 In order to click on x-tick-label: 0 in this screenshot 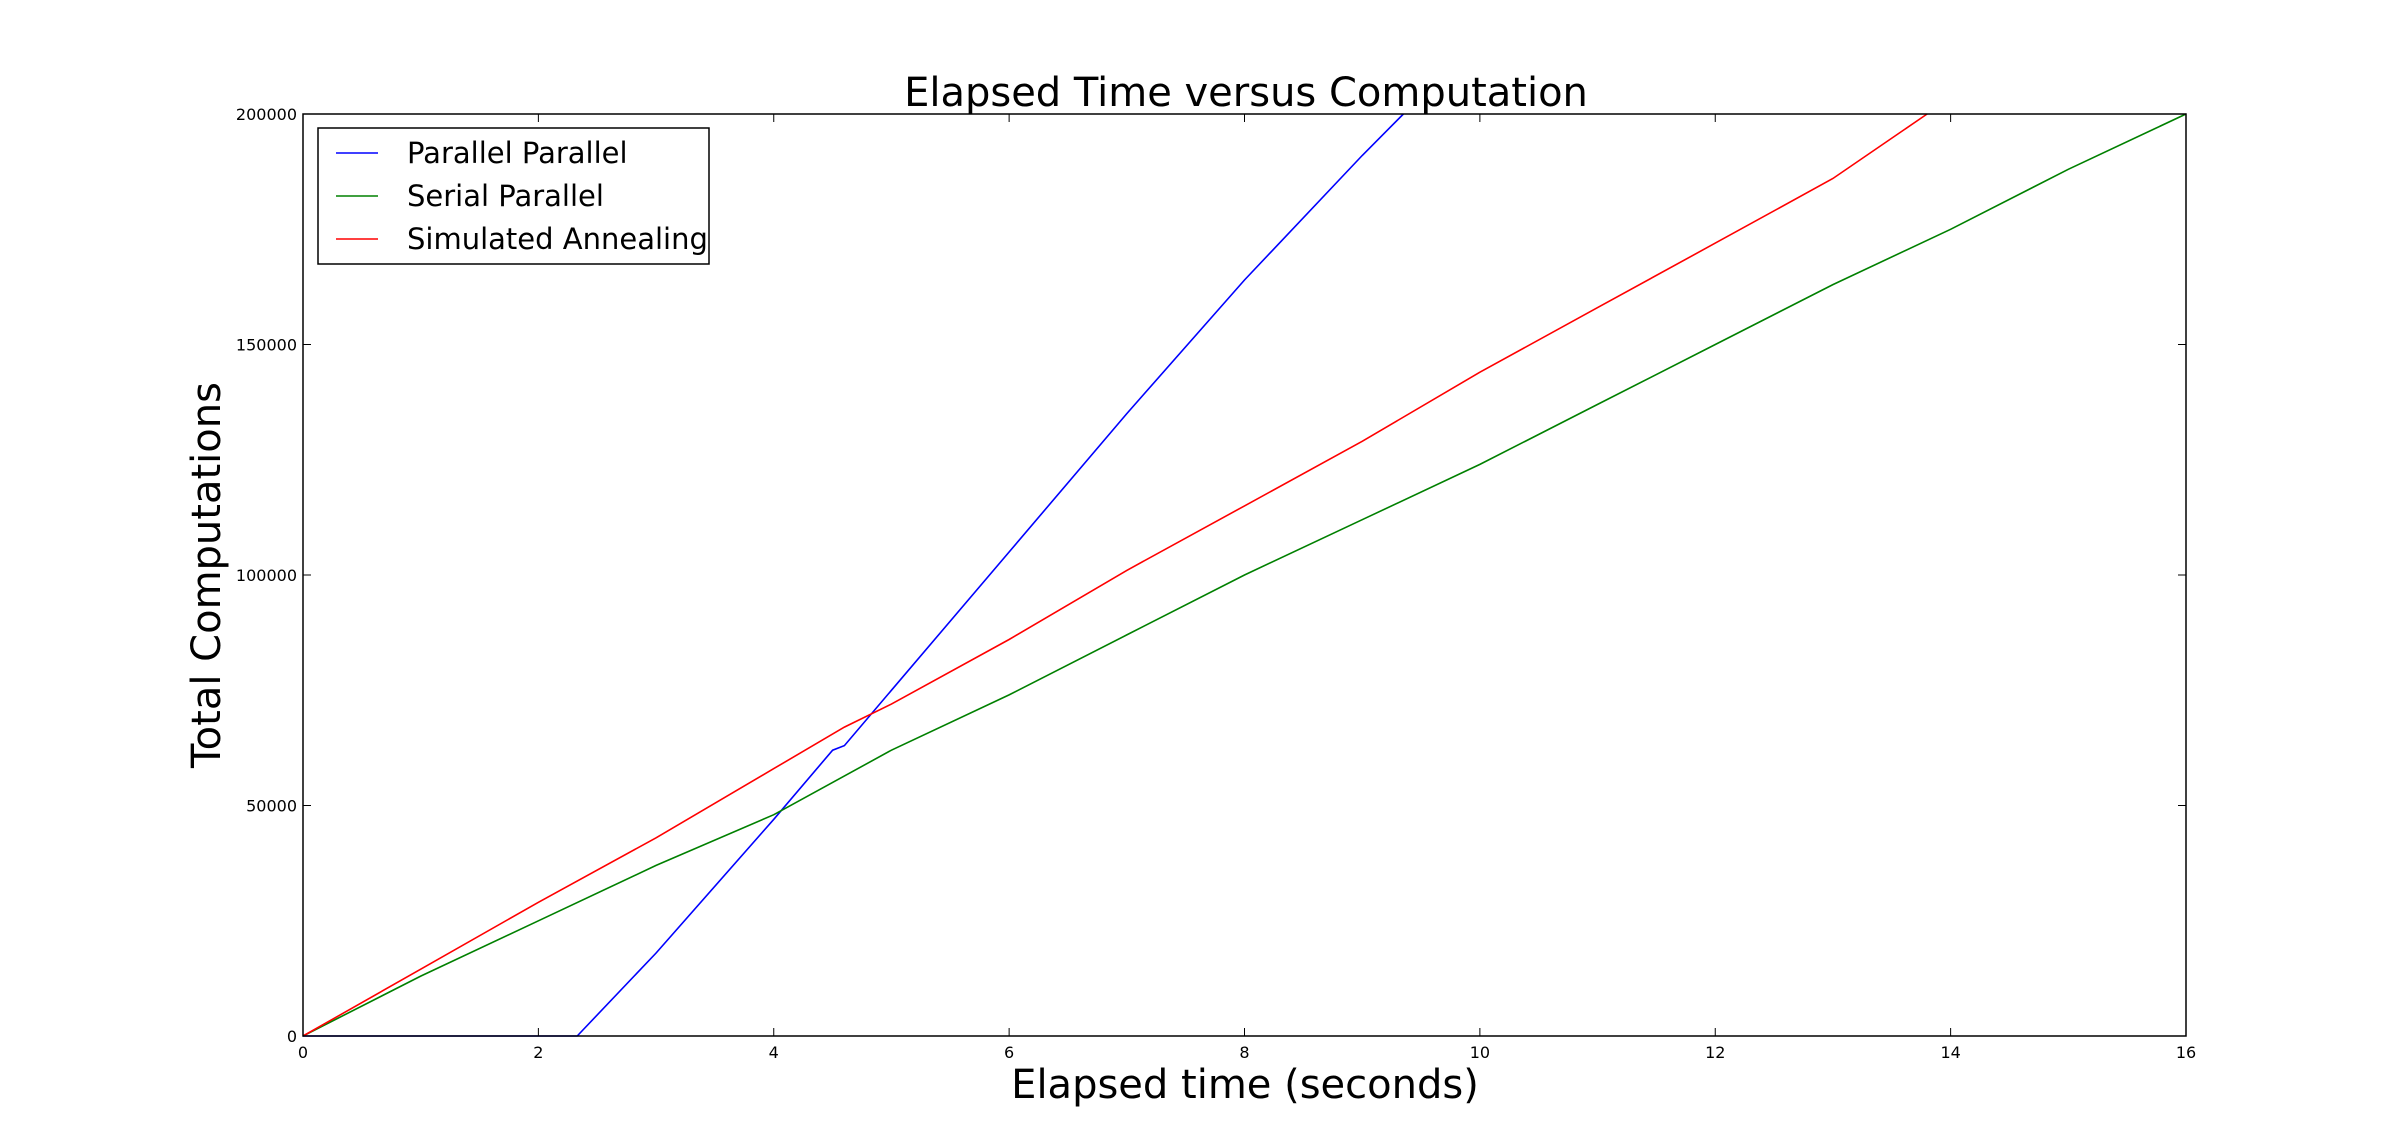, I will do `click(303, 1052)`.